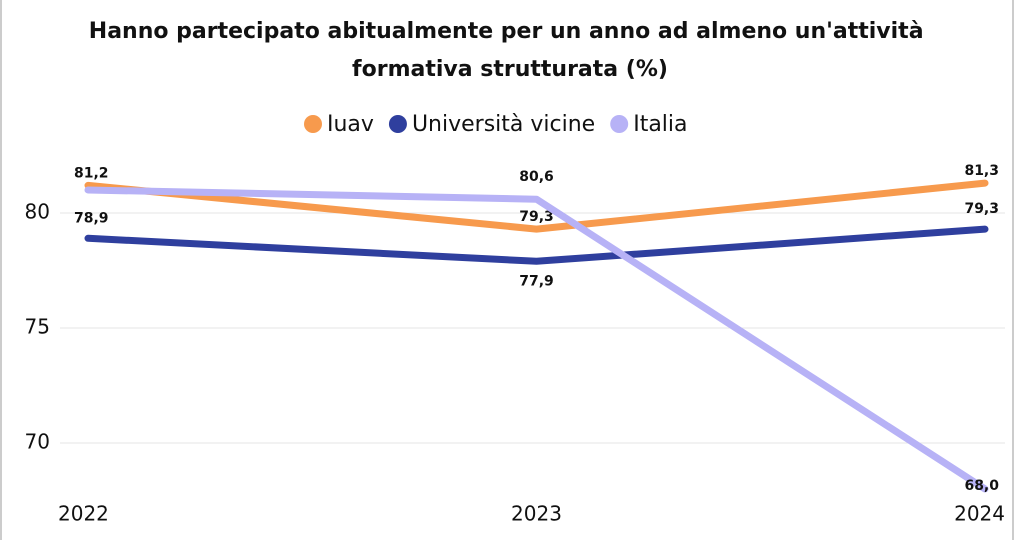 The height and width of the screenshot is (540, 1015). Describe the element at coordinates (536, 281) in the screenshot. I see `data-label: 77,9` at that location.